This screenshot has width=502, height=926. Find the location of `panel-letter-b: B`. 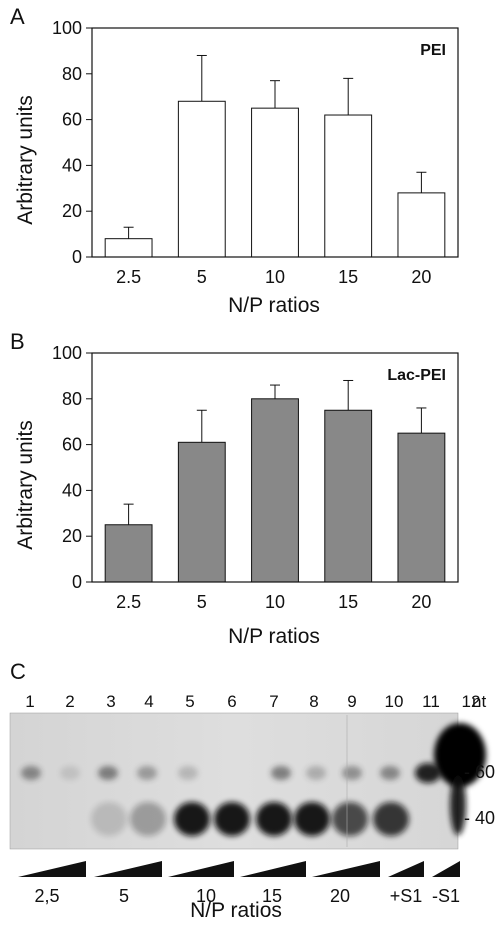

panel-letter-b: B is located at coordinates (17, 341).